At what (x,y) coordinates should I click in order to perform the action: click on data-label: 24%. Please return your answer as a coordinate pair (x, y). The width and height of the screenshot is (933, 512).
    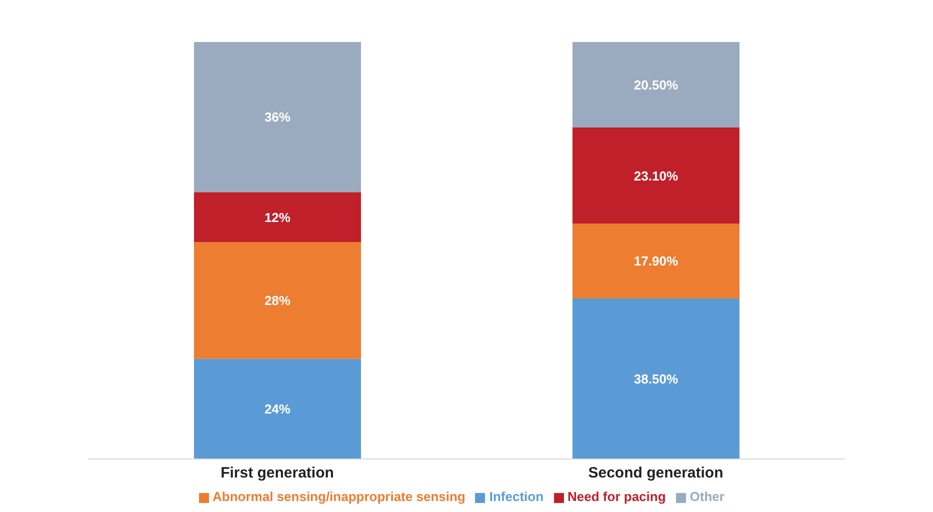
    Looking at the image, I should click on (277, 409).